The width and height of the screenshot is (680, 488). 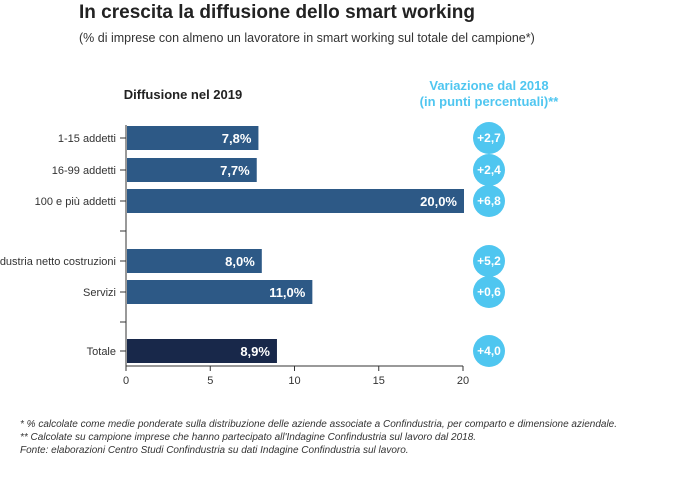 I want to click on category-label: 16-99 addetti, so click(x=84, y=171).